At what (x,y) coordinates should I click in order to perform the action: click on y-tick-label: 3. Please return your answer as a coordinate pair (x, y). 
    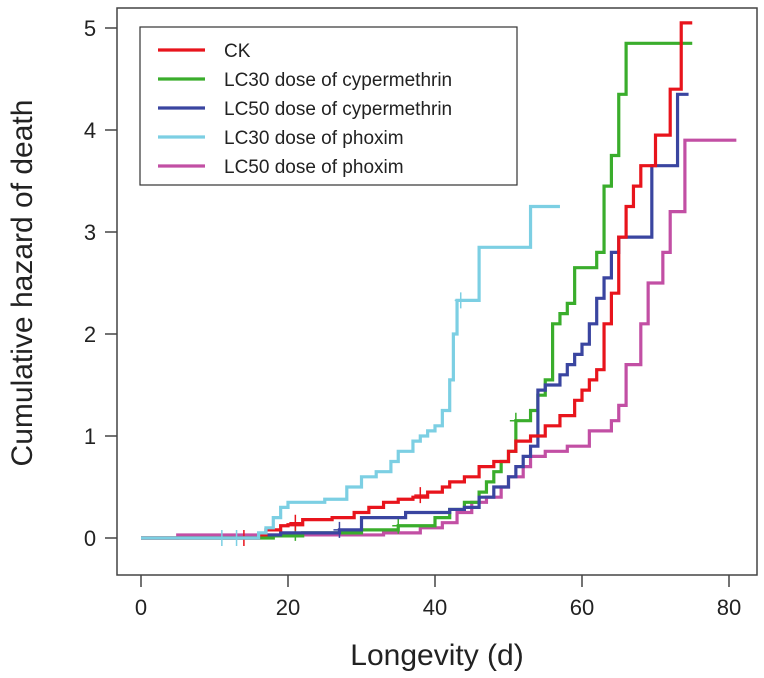
    Looking at the image, I should click on (90, 232).